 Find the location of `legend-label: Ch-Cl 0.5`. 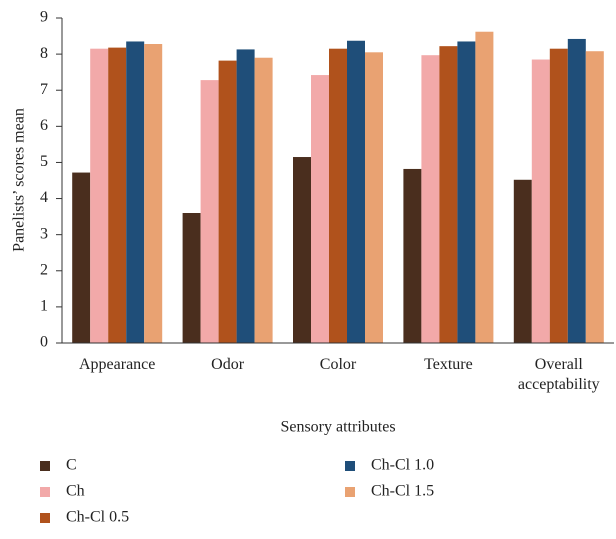

legend-label: Ch-Cl 0.5 is located at coordinates (97, 517).